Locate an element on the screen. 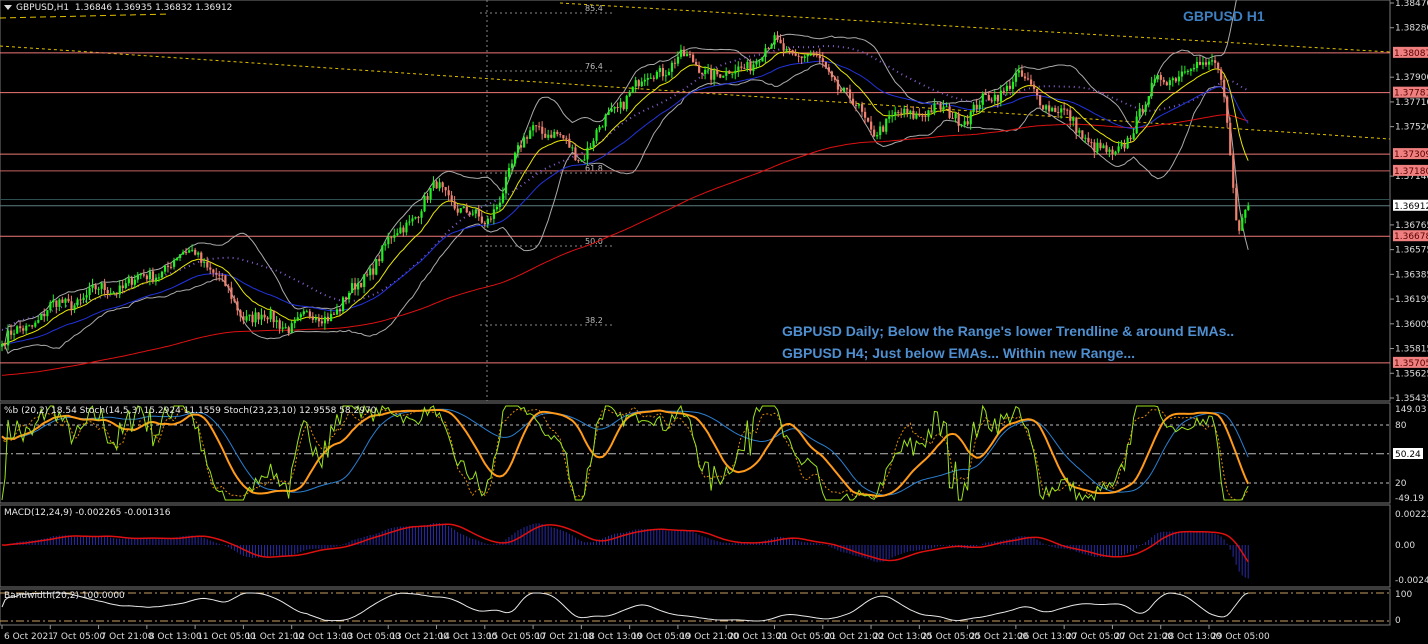 The width and height of the screenshot is (1428, 644). time-axis-label: 27 Oct 05:00 is located at coordinates (1095, 637).